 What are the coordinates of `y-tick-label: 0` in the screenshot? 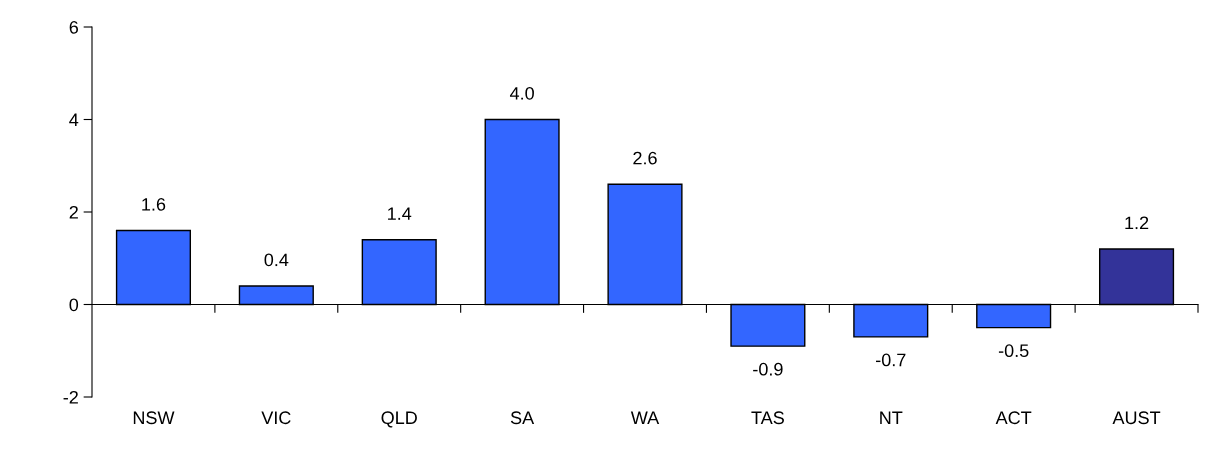 It's located at (74, 305).